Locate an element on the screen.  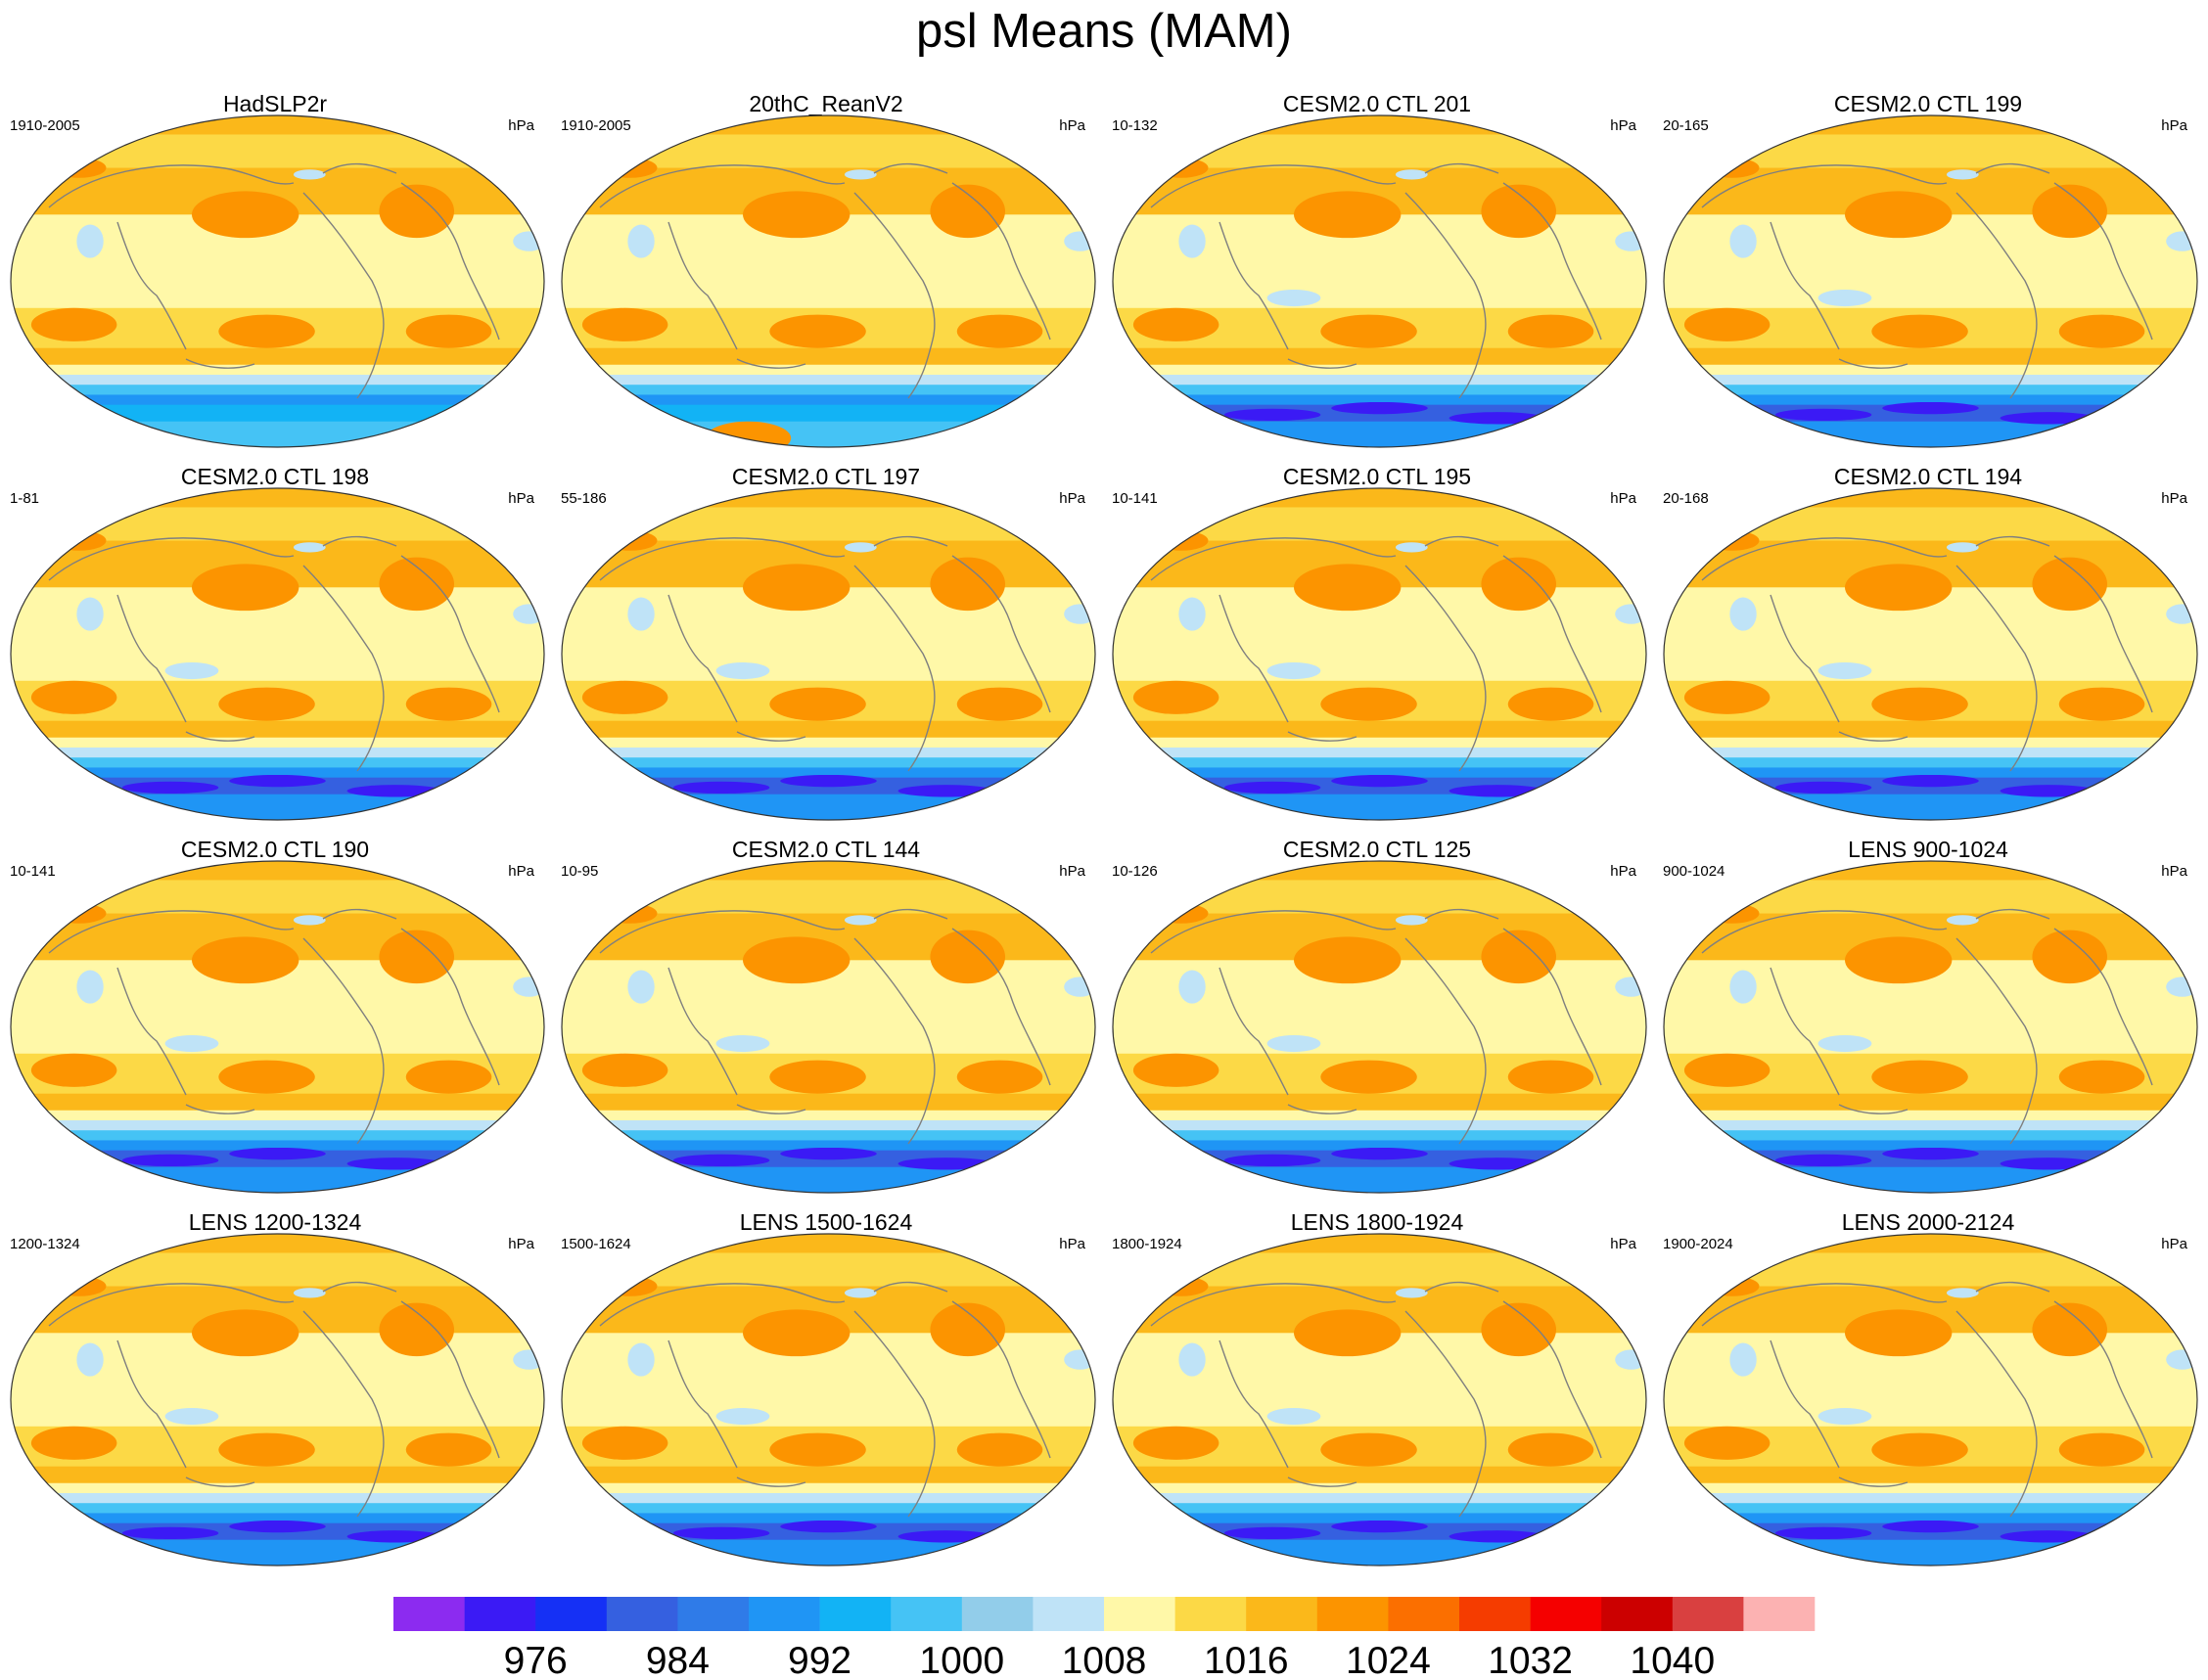
colorbar-tick-label: 1000 is located at coordinates (962, 1660).